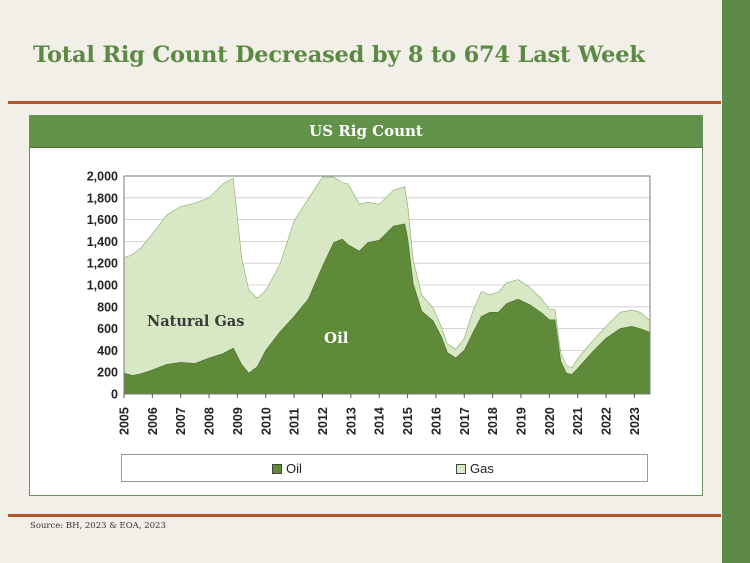 This screenshot has width=750, height=563. Describe the element at coordinates (294, 468) in the screenshot. I see `legend-oil-label: Oil` at that location.